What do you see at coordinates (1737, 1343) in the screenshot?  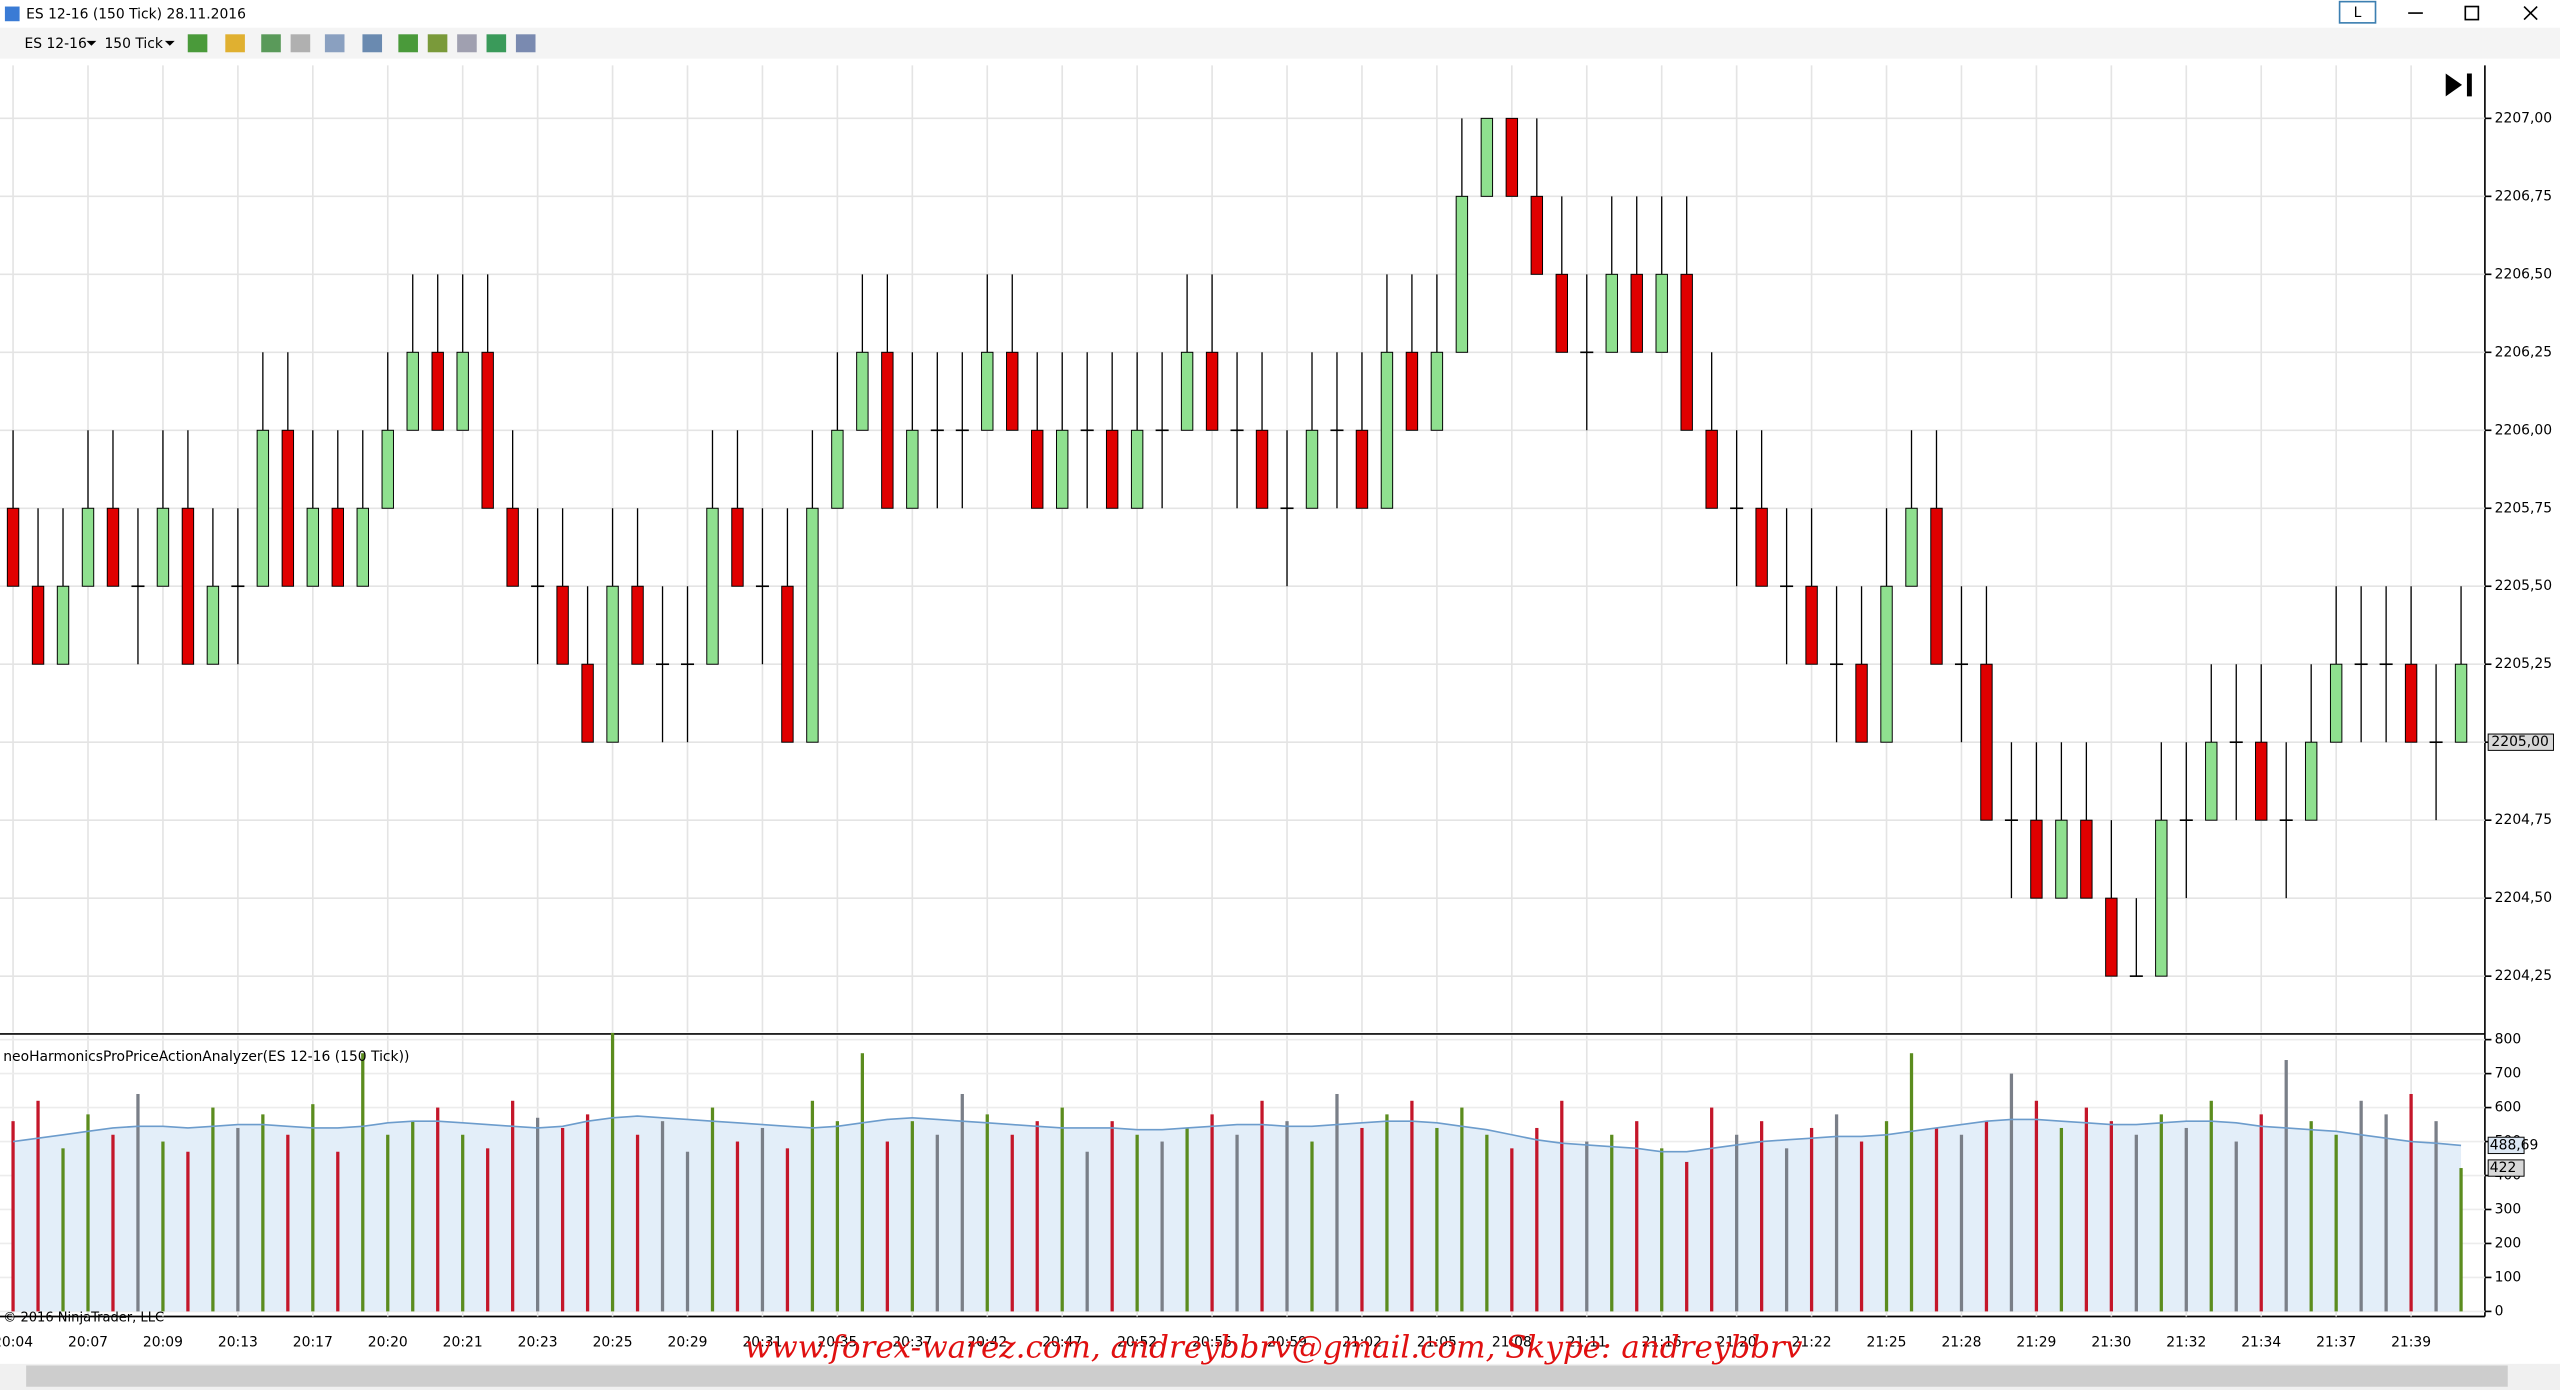 I see `x-tick-label: 21:20` at bounding box center [1737, 1343].